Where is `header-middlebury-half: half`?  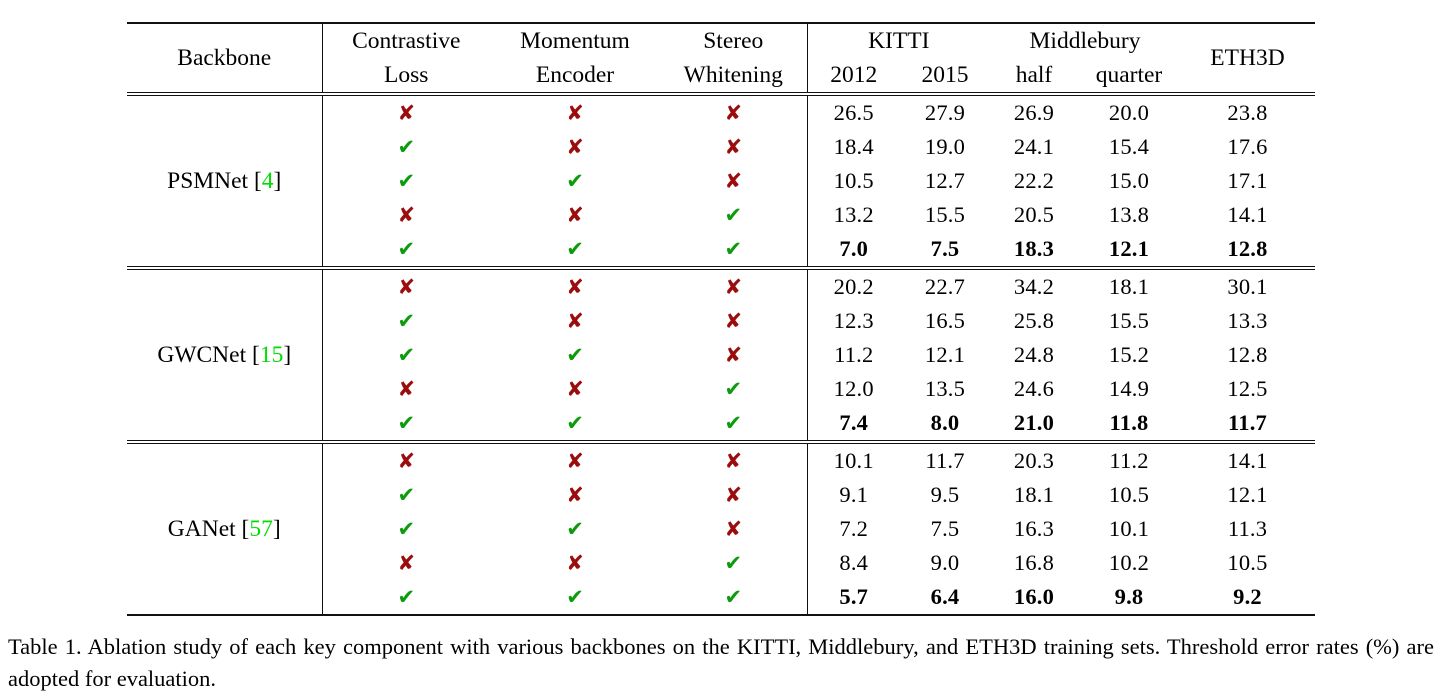
header-middlebury-half: half is located at coordinates (1034, 75).